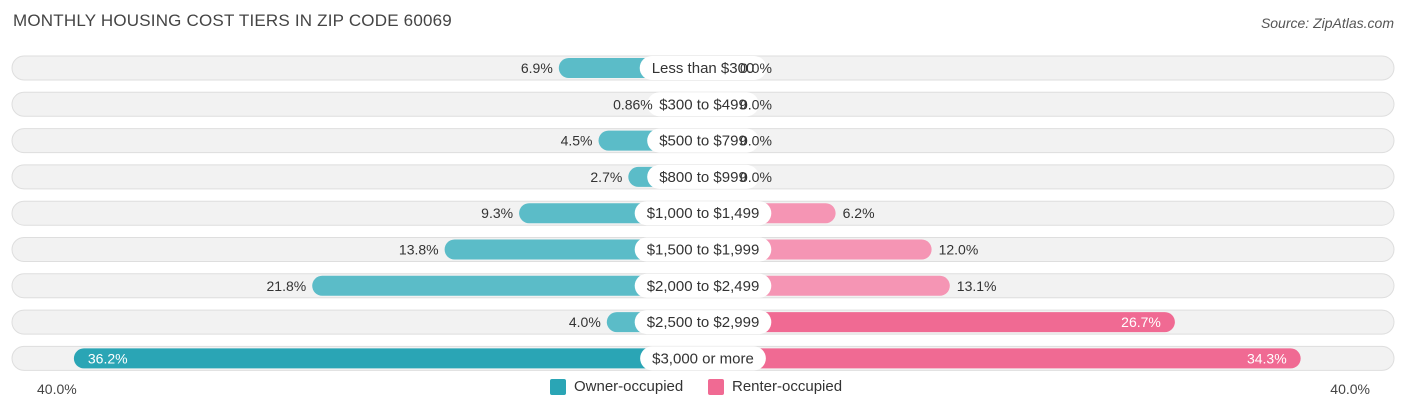 Image resolution: width=1406 pixels, height=414 pixels. What do you see at coordinates (1327, 23) in the screenshot?
I see `source-note: Source: ZipAtlas.com` at bounding box center [1327, 23].